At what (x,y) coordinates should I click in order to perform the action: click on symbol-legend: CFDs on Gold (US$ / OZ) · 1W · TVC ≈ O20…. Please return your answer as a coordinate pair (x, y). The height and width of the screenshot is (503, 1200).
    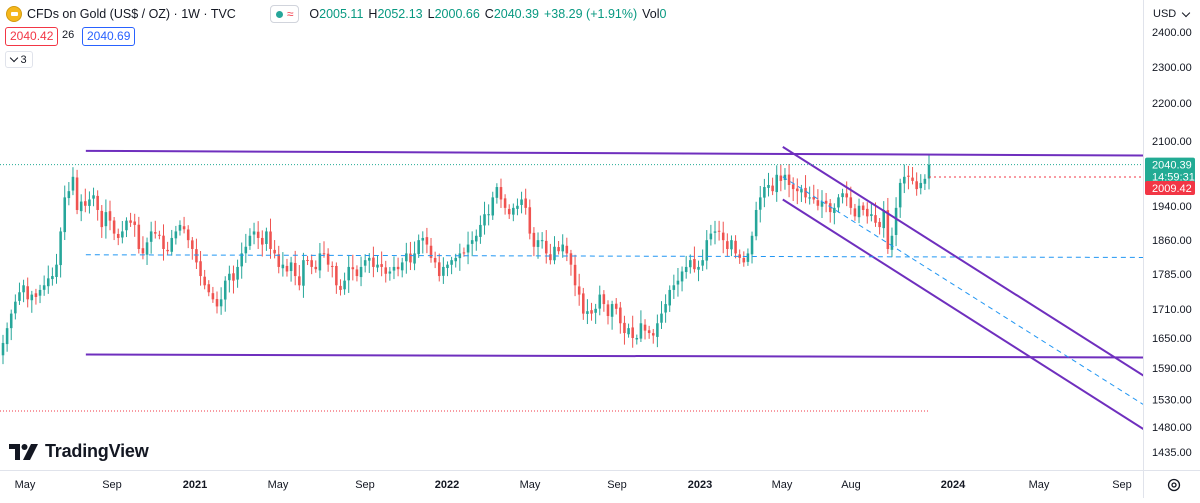
    Looking at the image, I should click on (336, 14).